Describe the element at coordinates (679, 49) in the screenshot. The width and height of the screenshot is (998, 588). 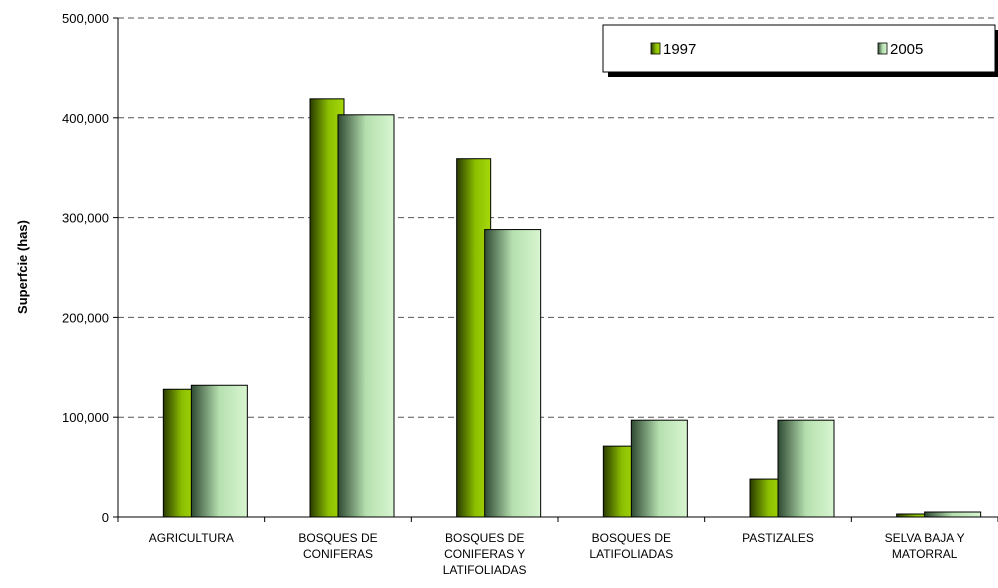
I see `legend-label-1997: 1997` at that location.